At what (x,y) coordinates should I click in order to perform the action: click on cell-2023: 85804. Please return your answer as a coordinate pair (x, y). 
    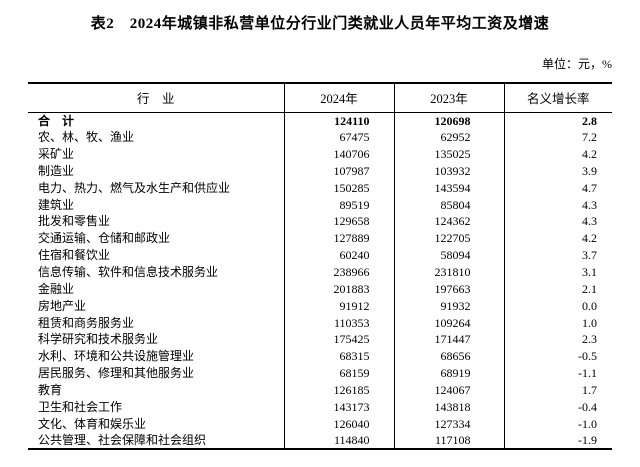
    Looking at the image, I should click on (448, 205).